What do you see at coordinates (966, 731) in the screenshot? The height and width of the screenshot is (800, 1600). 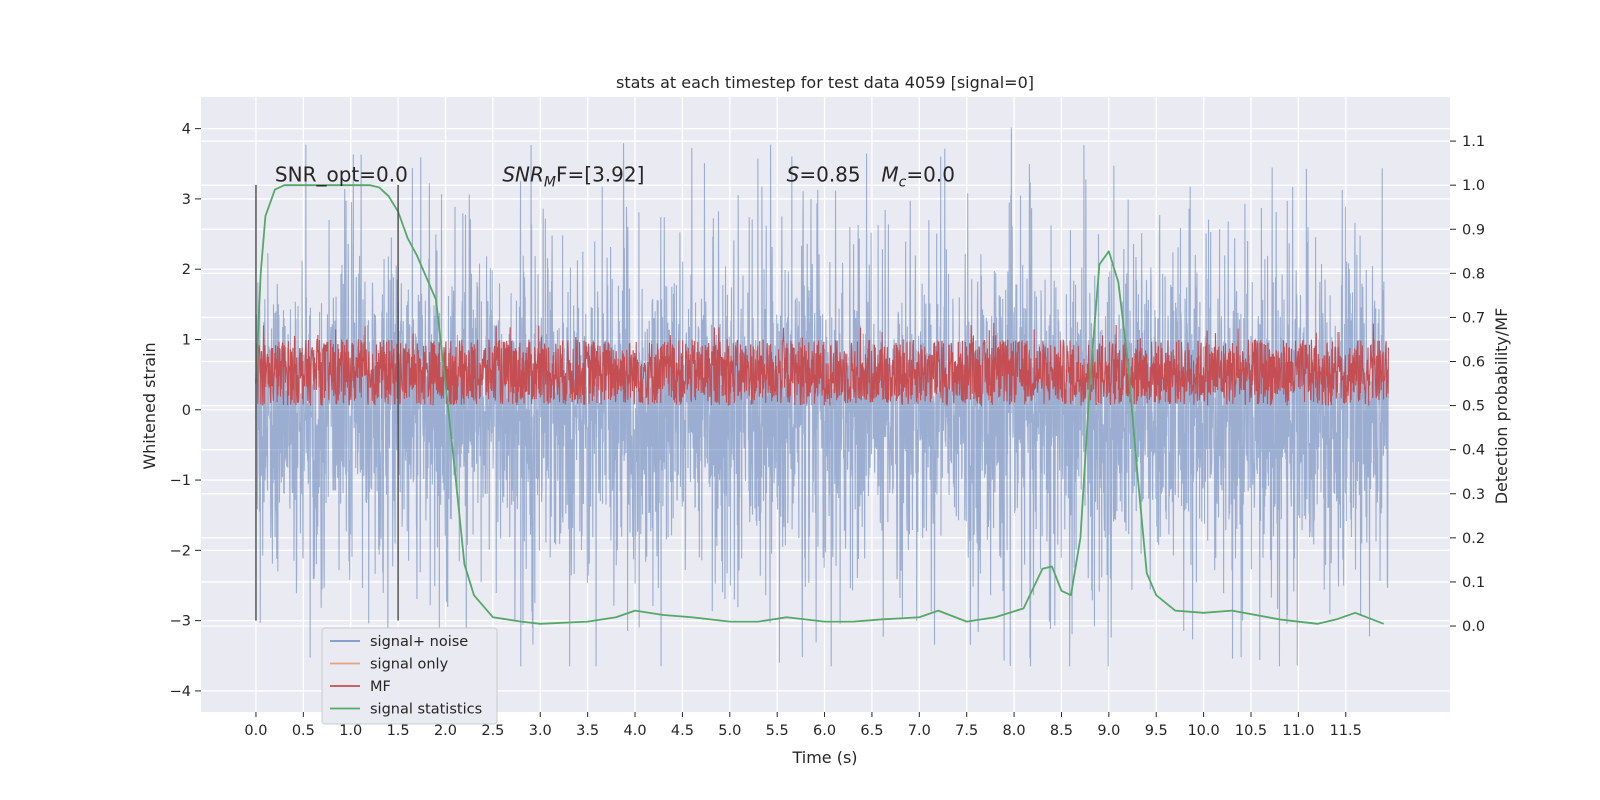 I see `x-tick-label: 7.5` at bounding box center [966, 731].